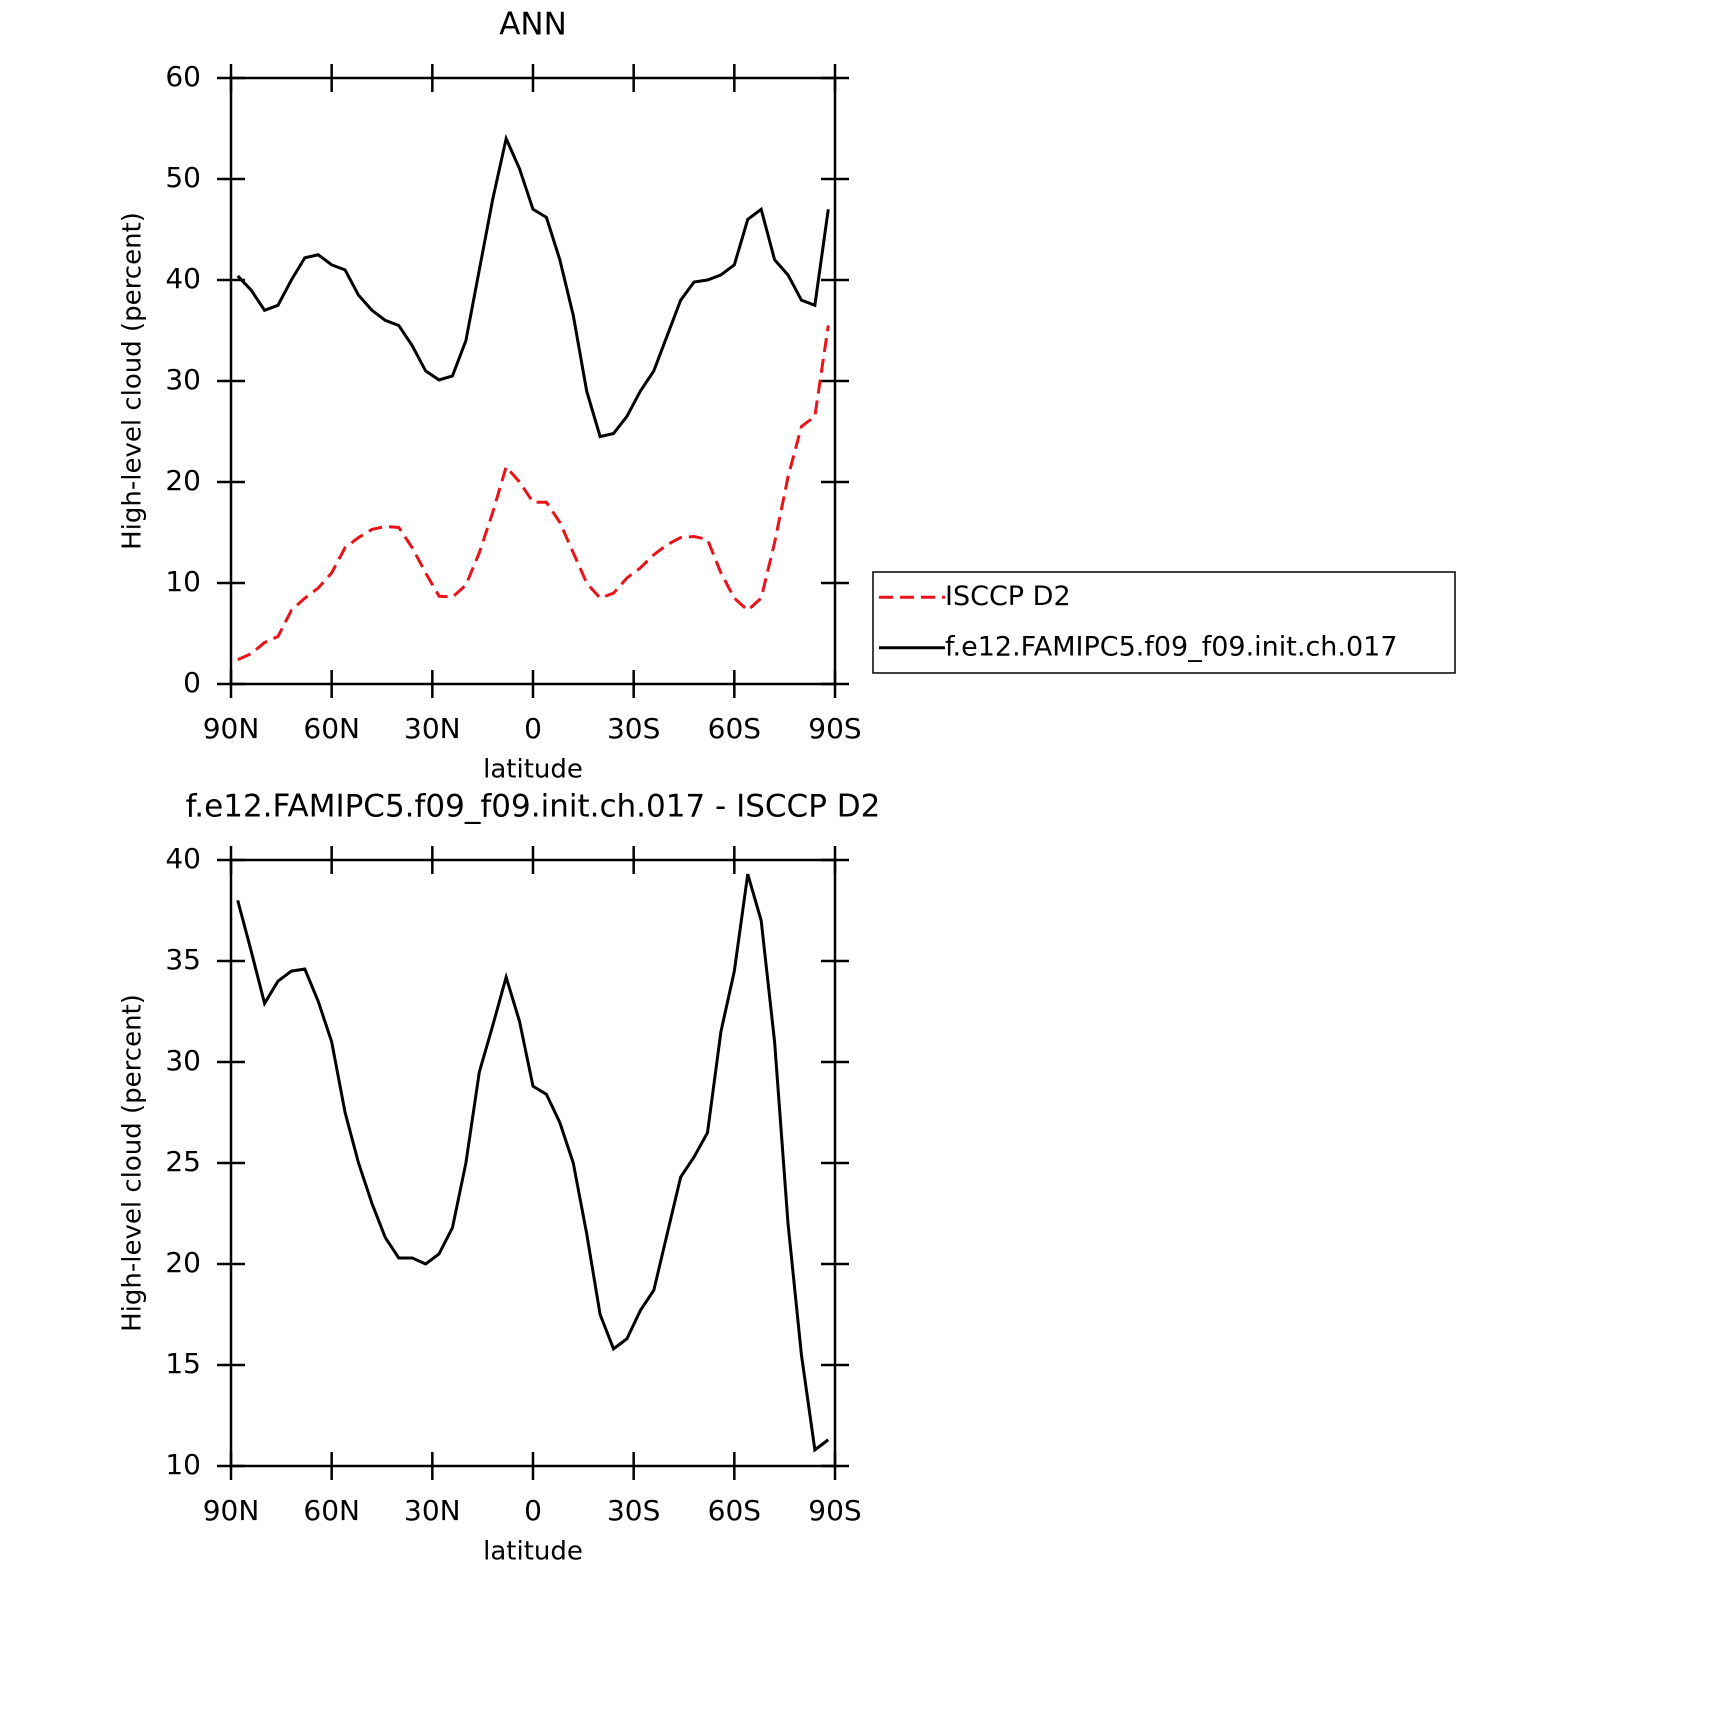  Describe the element at coordinates (183, 1161) in the screenshot. I see `y-tick-label: 25` at that location.